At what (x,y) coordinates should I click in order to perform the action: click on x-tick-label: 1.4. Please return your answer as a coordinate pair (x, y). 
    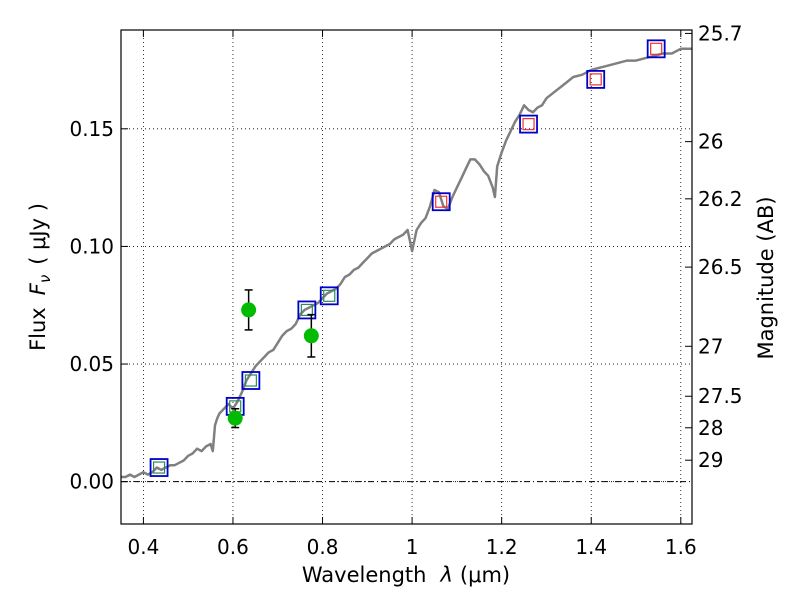
    Looking at the image, I should click on (591, 547).